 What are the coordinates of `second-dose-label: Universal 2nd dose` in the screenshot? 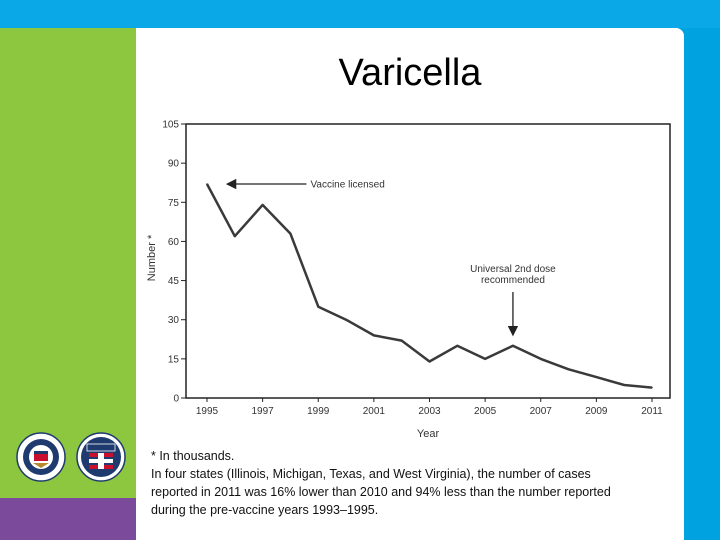 It's located at (513, 269).